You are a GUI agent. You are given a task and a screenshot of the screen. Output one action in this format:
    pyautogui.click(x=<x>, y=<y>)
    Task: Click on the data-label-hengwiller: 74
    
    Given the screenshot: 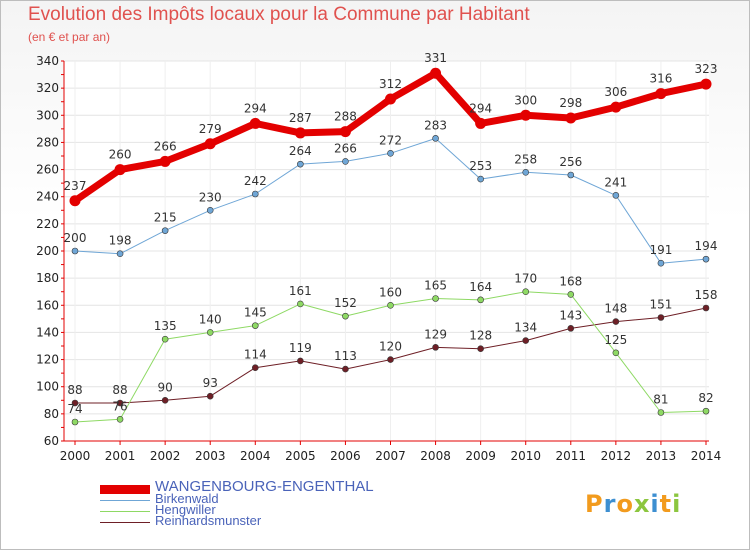 What is the action you would take?
    pyautogui.click(x=74, y=409)
    